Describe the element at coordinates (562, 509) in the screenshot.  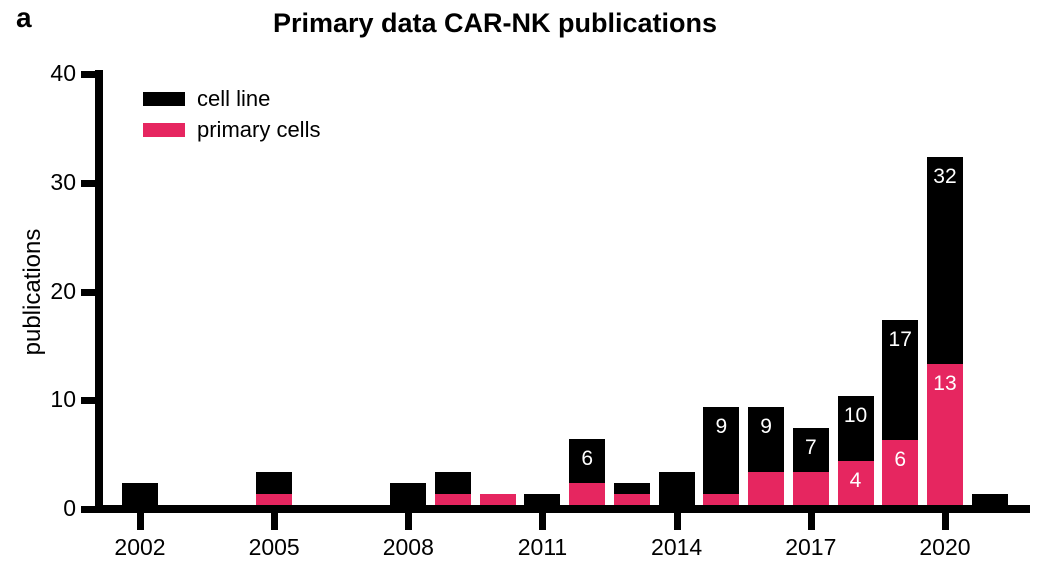
I see `x-axis-line` at that location.